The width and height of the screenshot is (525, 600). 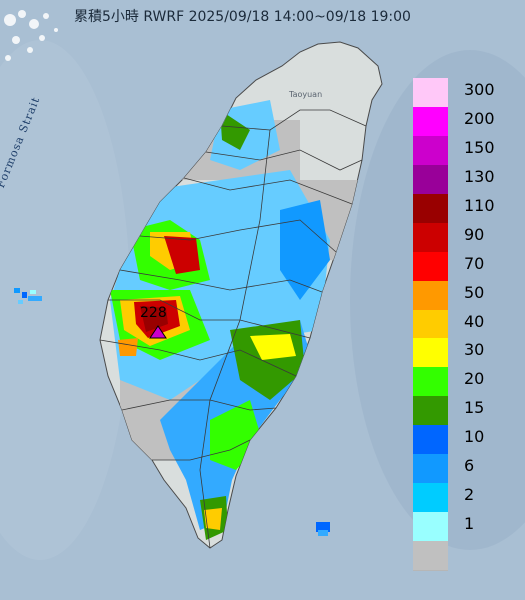 What do you see at coordinates (479, 176) in the screenshot?
I see `legend-label: 130` at bounding box center [479, 176].